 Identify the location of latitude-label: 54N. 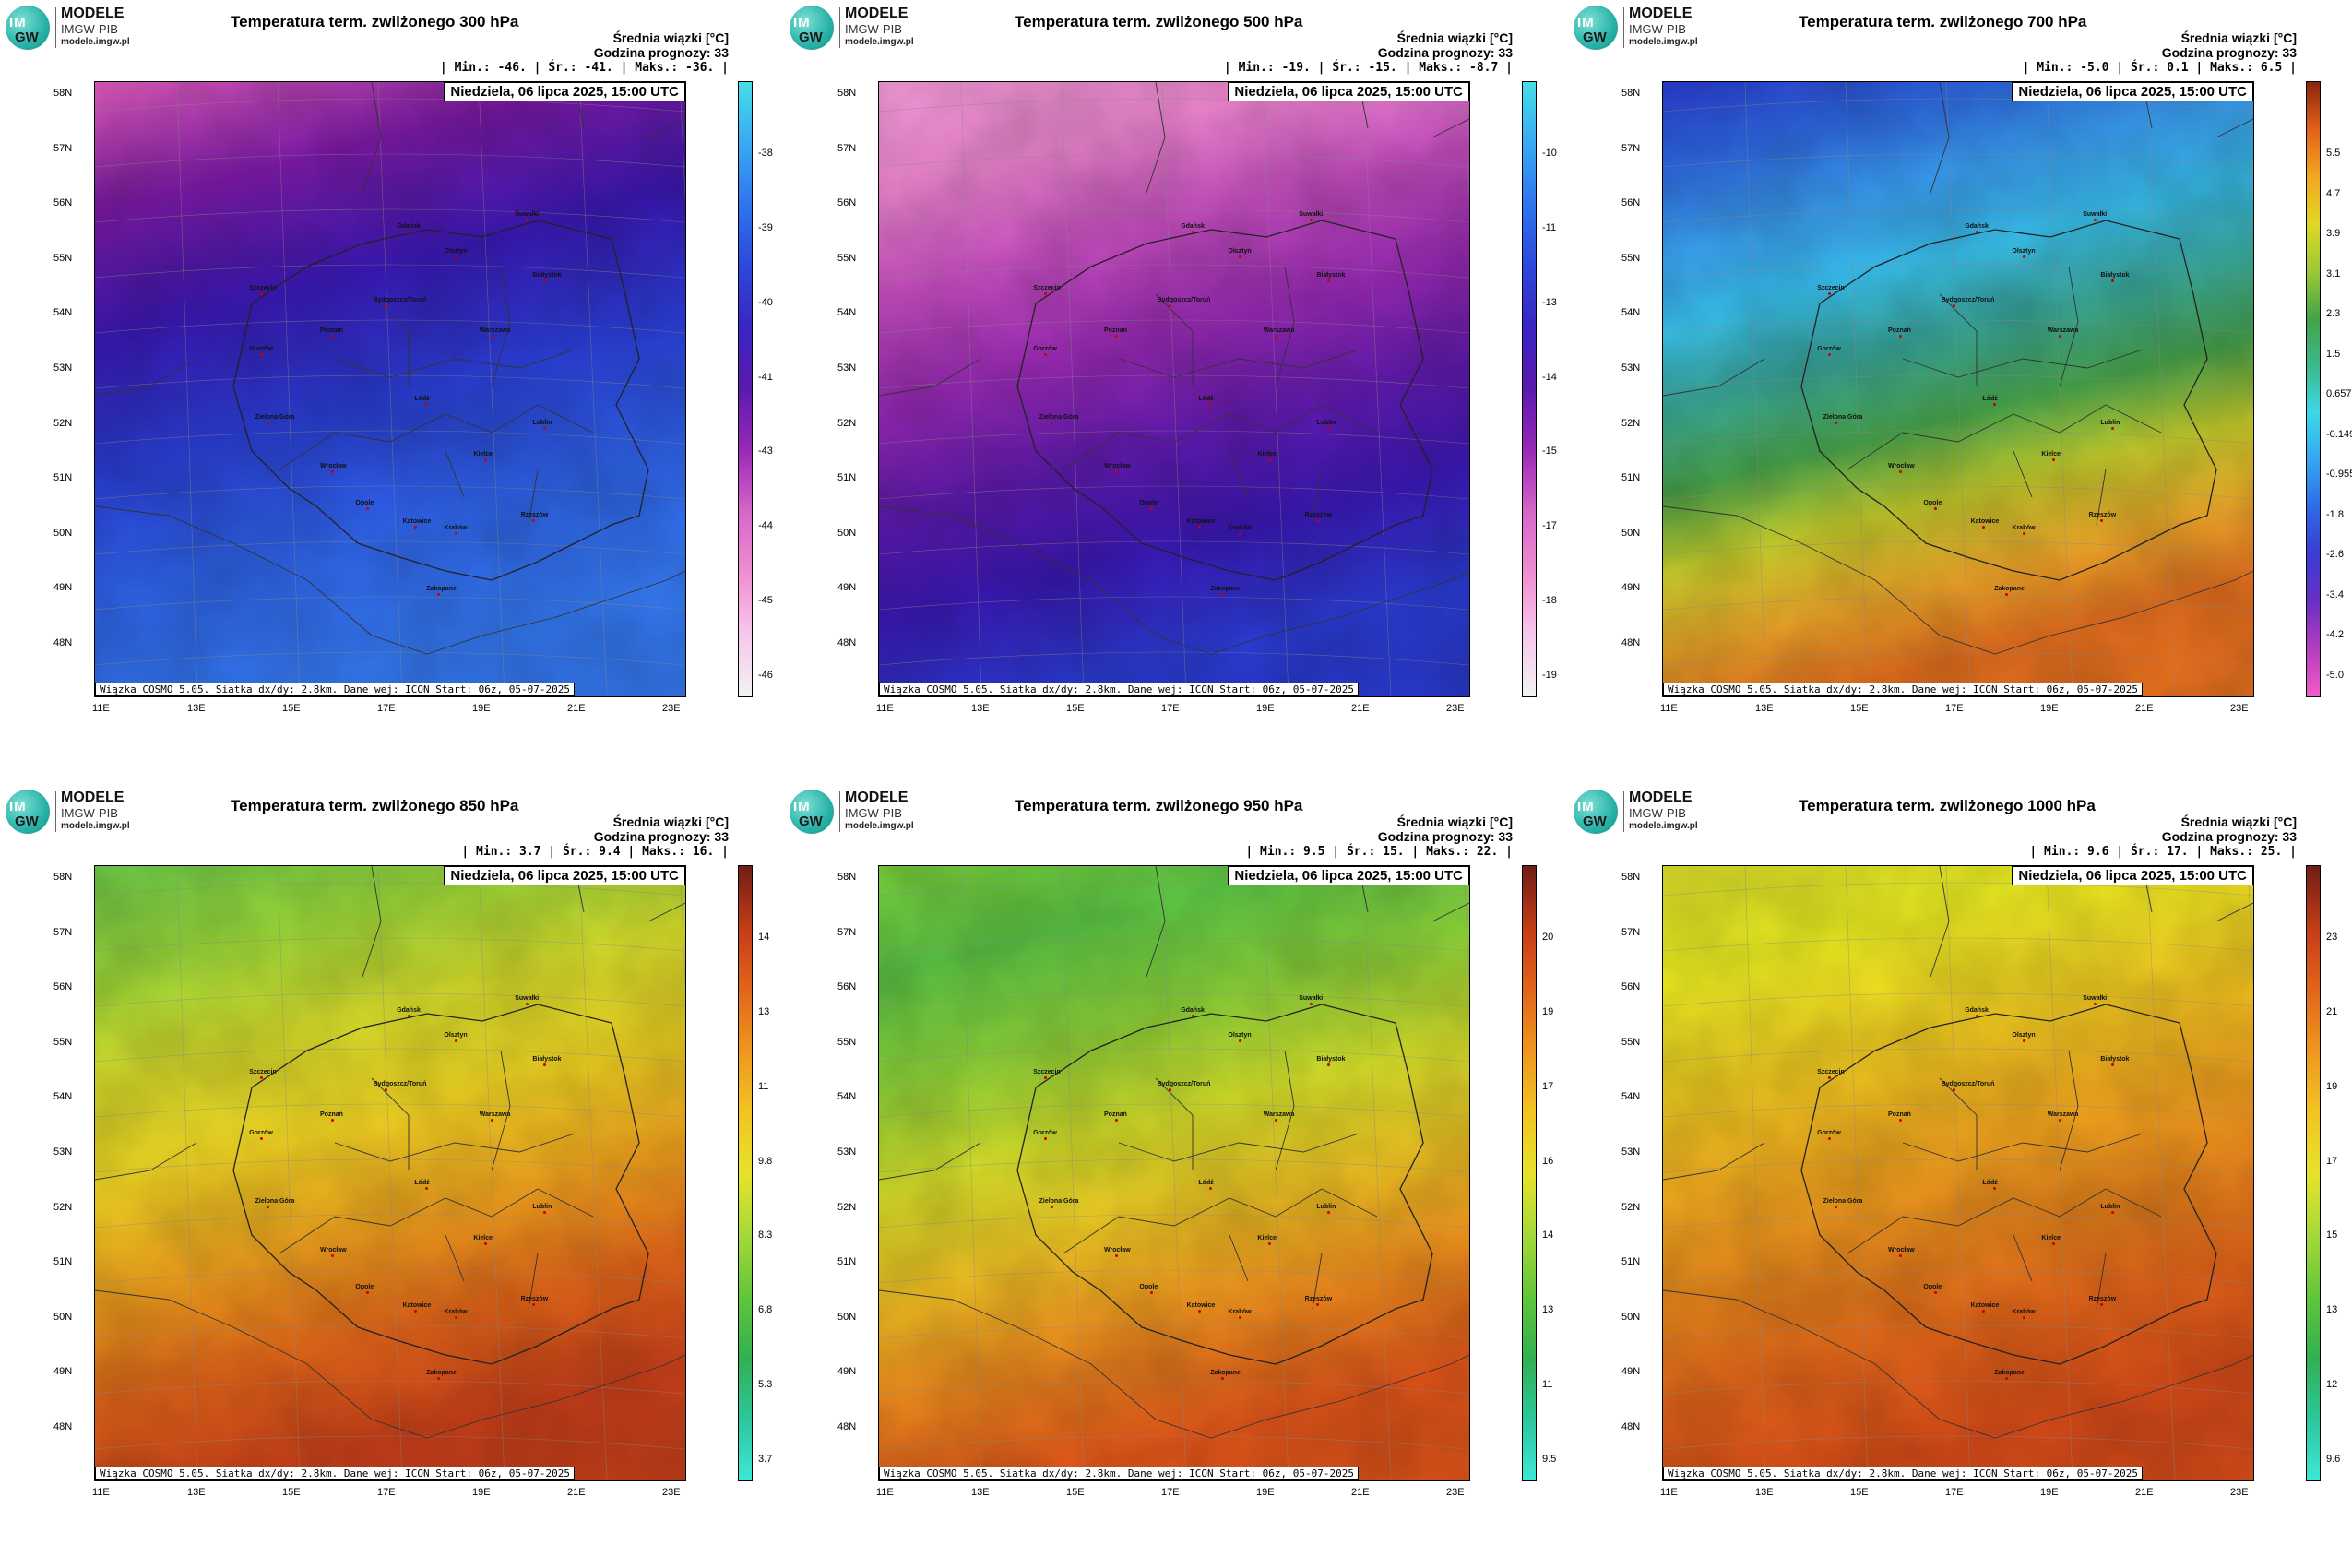
(63, 1097).